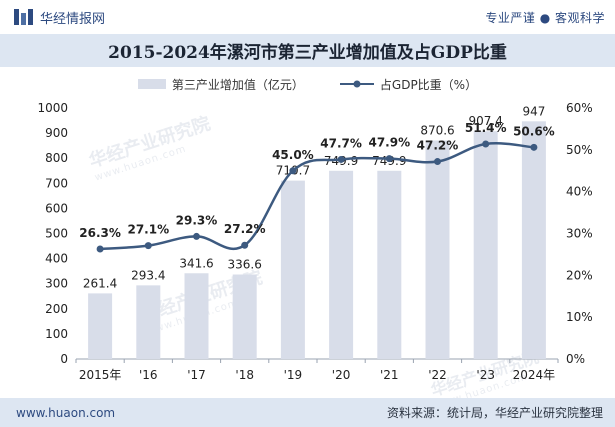 This screenshot has height=427, width=615. I want to click on line-value-label: 26.3%, so click(100, 233).